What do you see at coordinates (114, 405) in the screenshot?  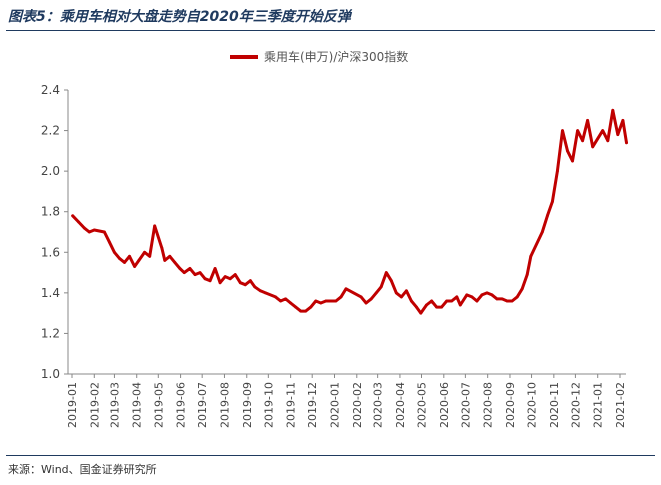 I see `x-tick-label: 2019-03` at bounding box center [114, 405].